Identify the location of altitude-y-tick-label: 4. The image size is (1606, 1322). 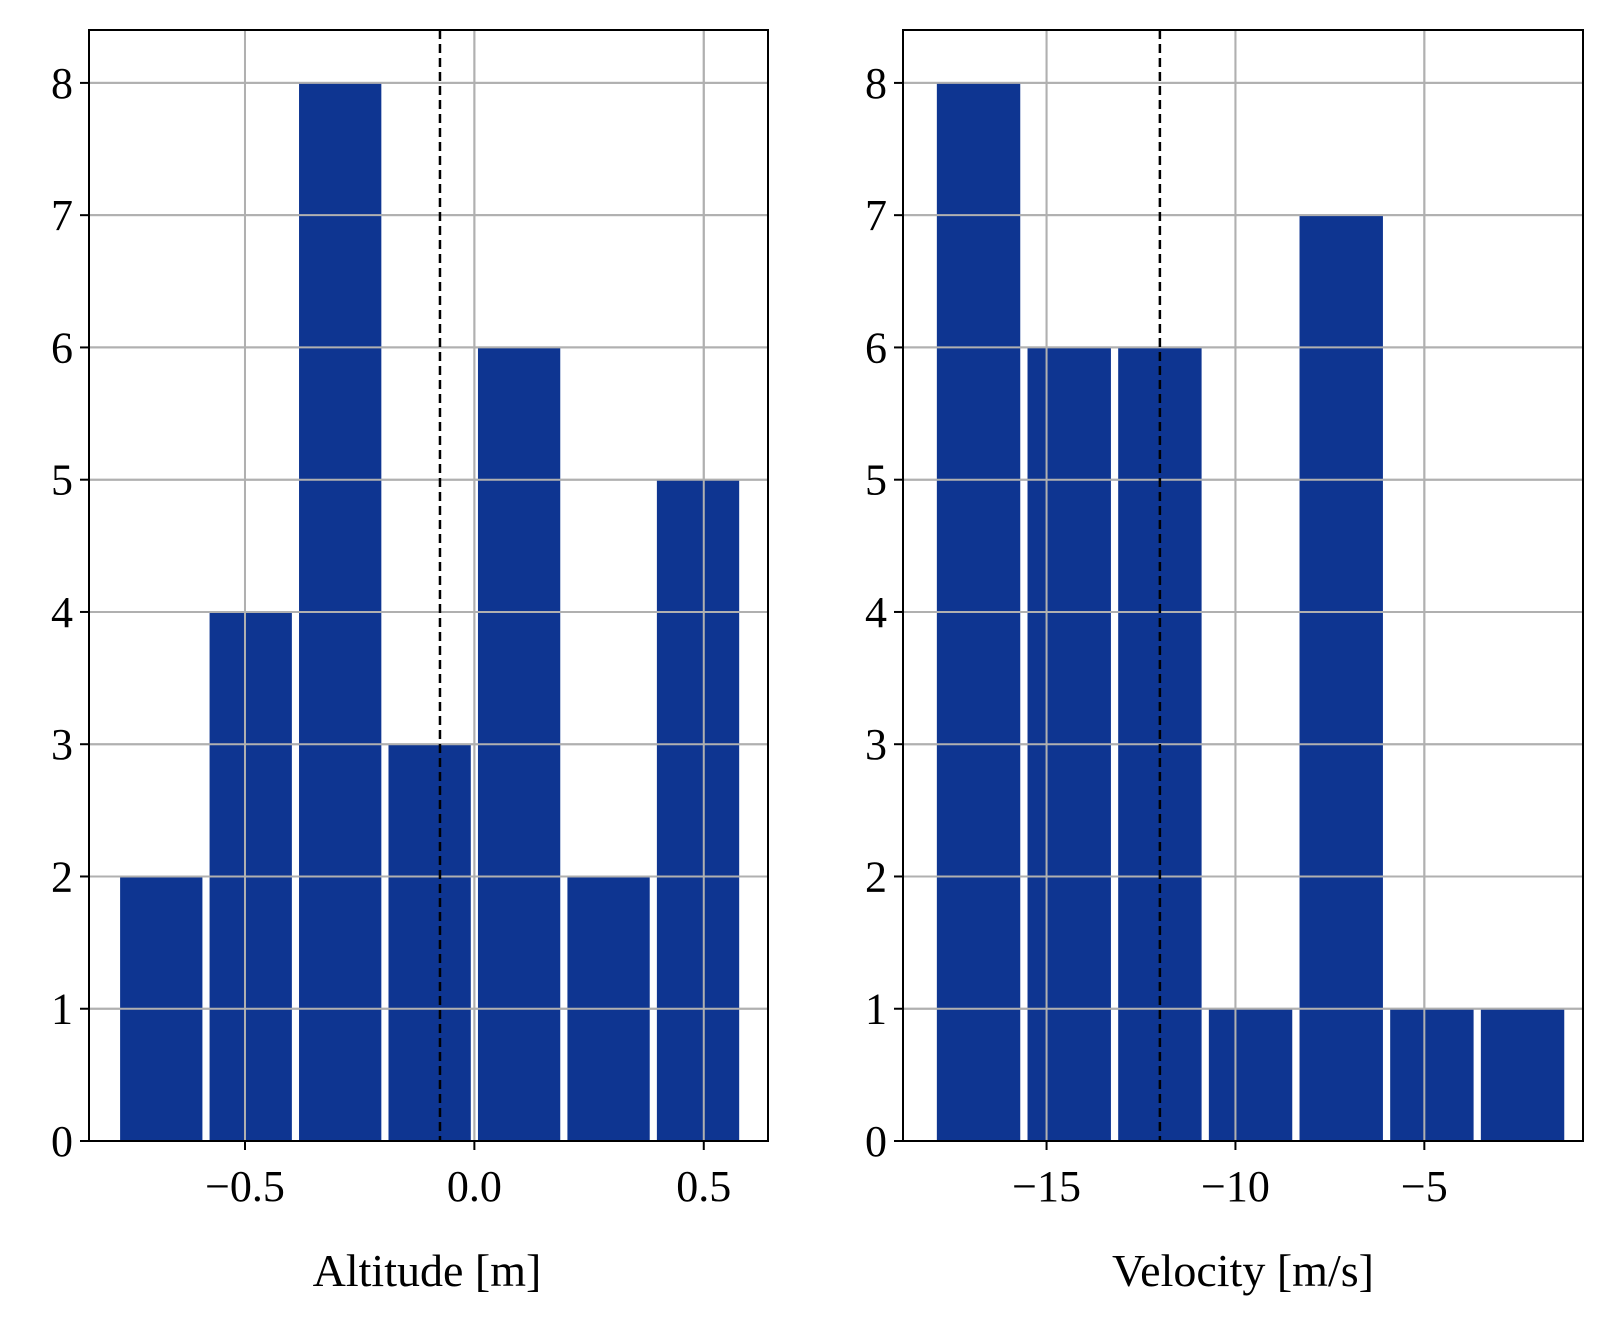
(62, 612).